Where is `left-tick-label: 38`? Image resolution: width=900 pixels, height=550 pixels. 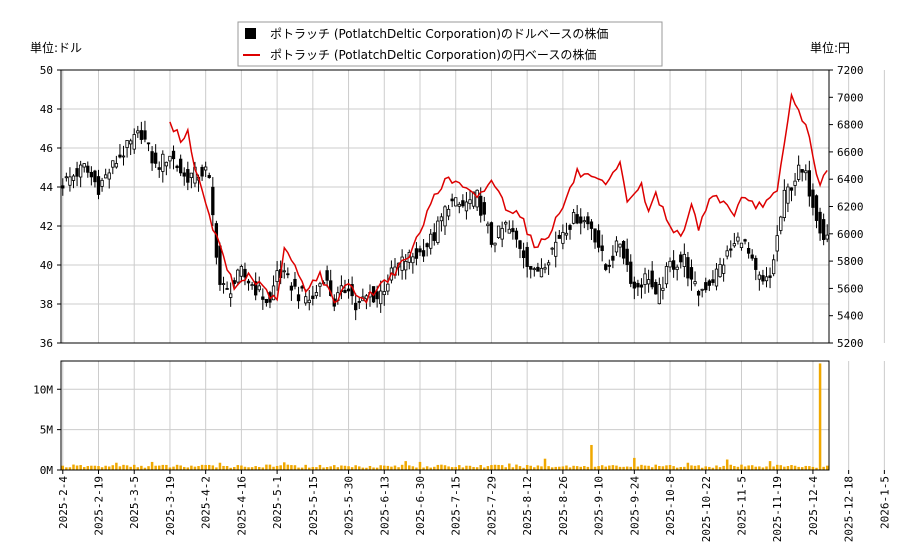
left-tick-label: 38 is located at coordinates (46, 304).